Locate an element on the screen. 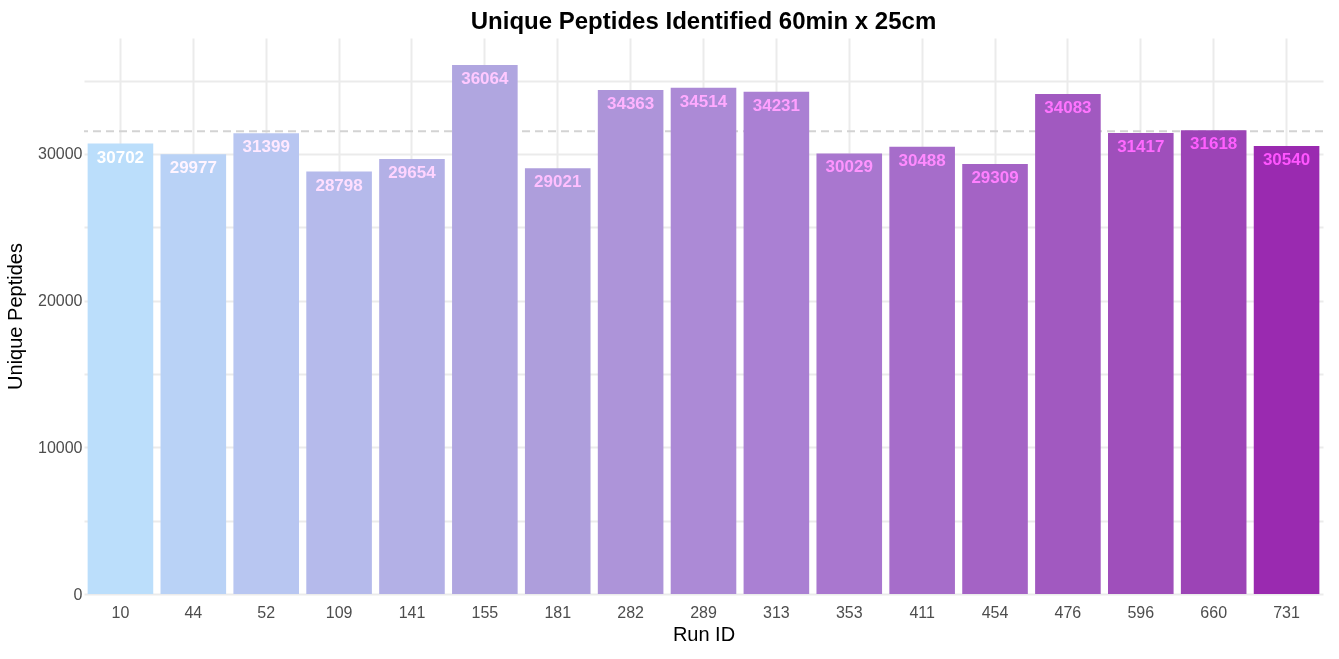 Image resolution: width=1339 pixels, height=659 pixels. y-tick-label: 0 is located at coordinates (78, 594).